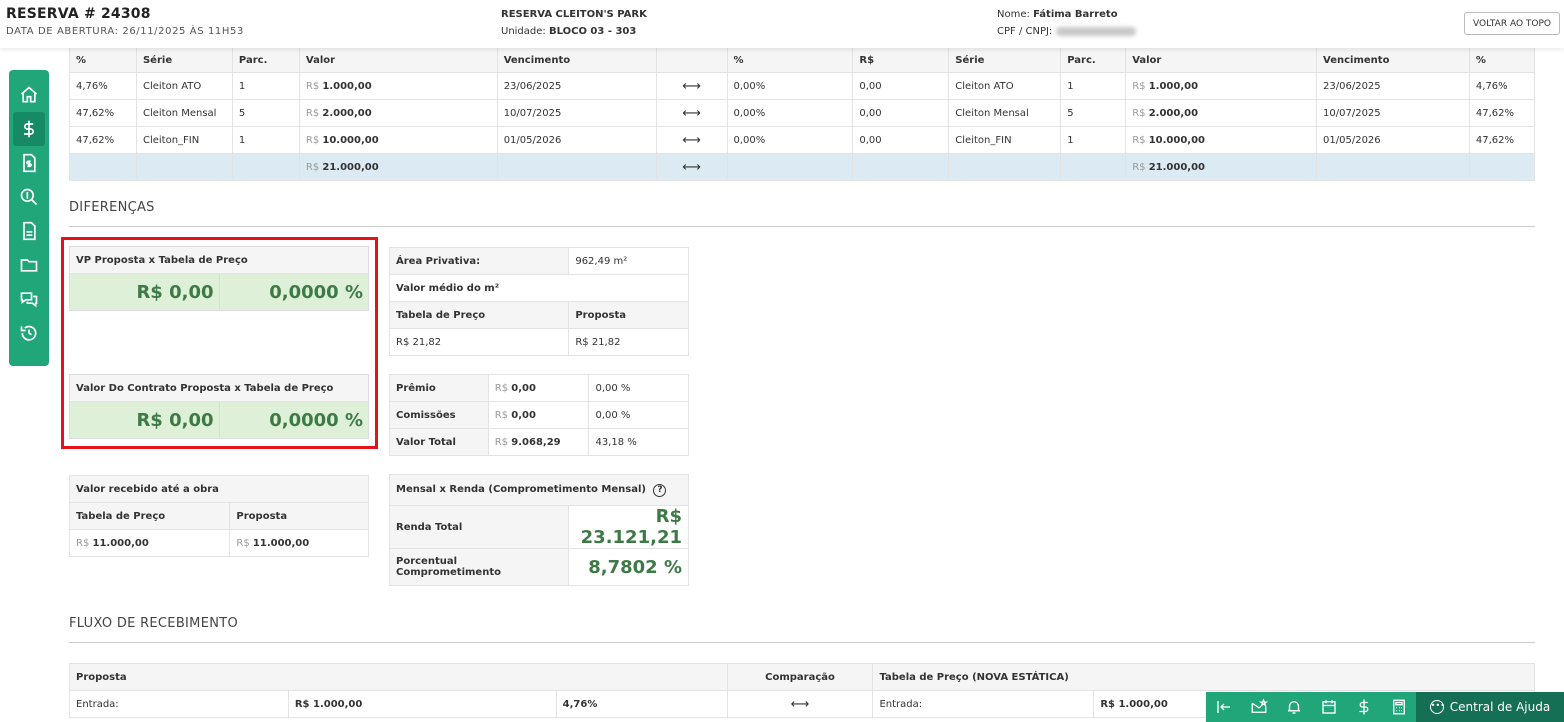 The width and height of the screenshot is (1564, 722). Describe the element at coordinates (1393, 113) in the screenshot. I see `cell-vencimento-2: 10/07/2025` at that location.